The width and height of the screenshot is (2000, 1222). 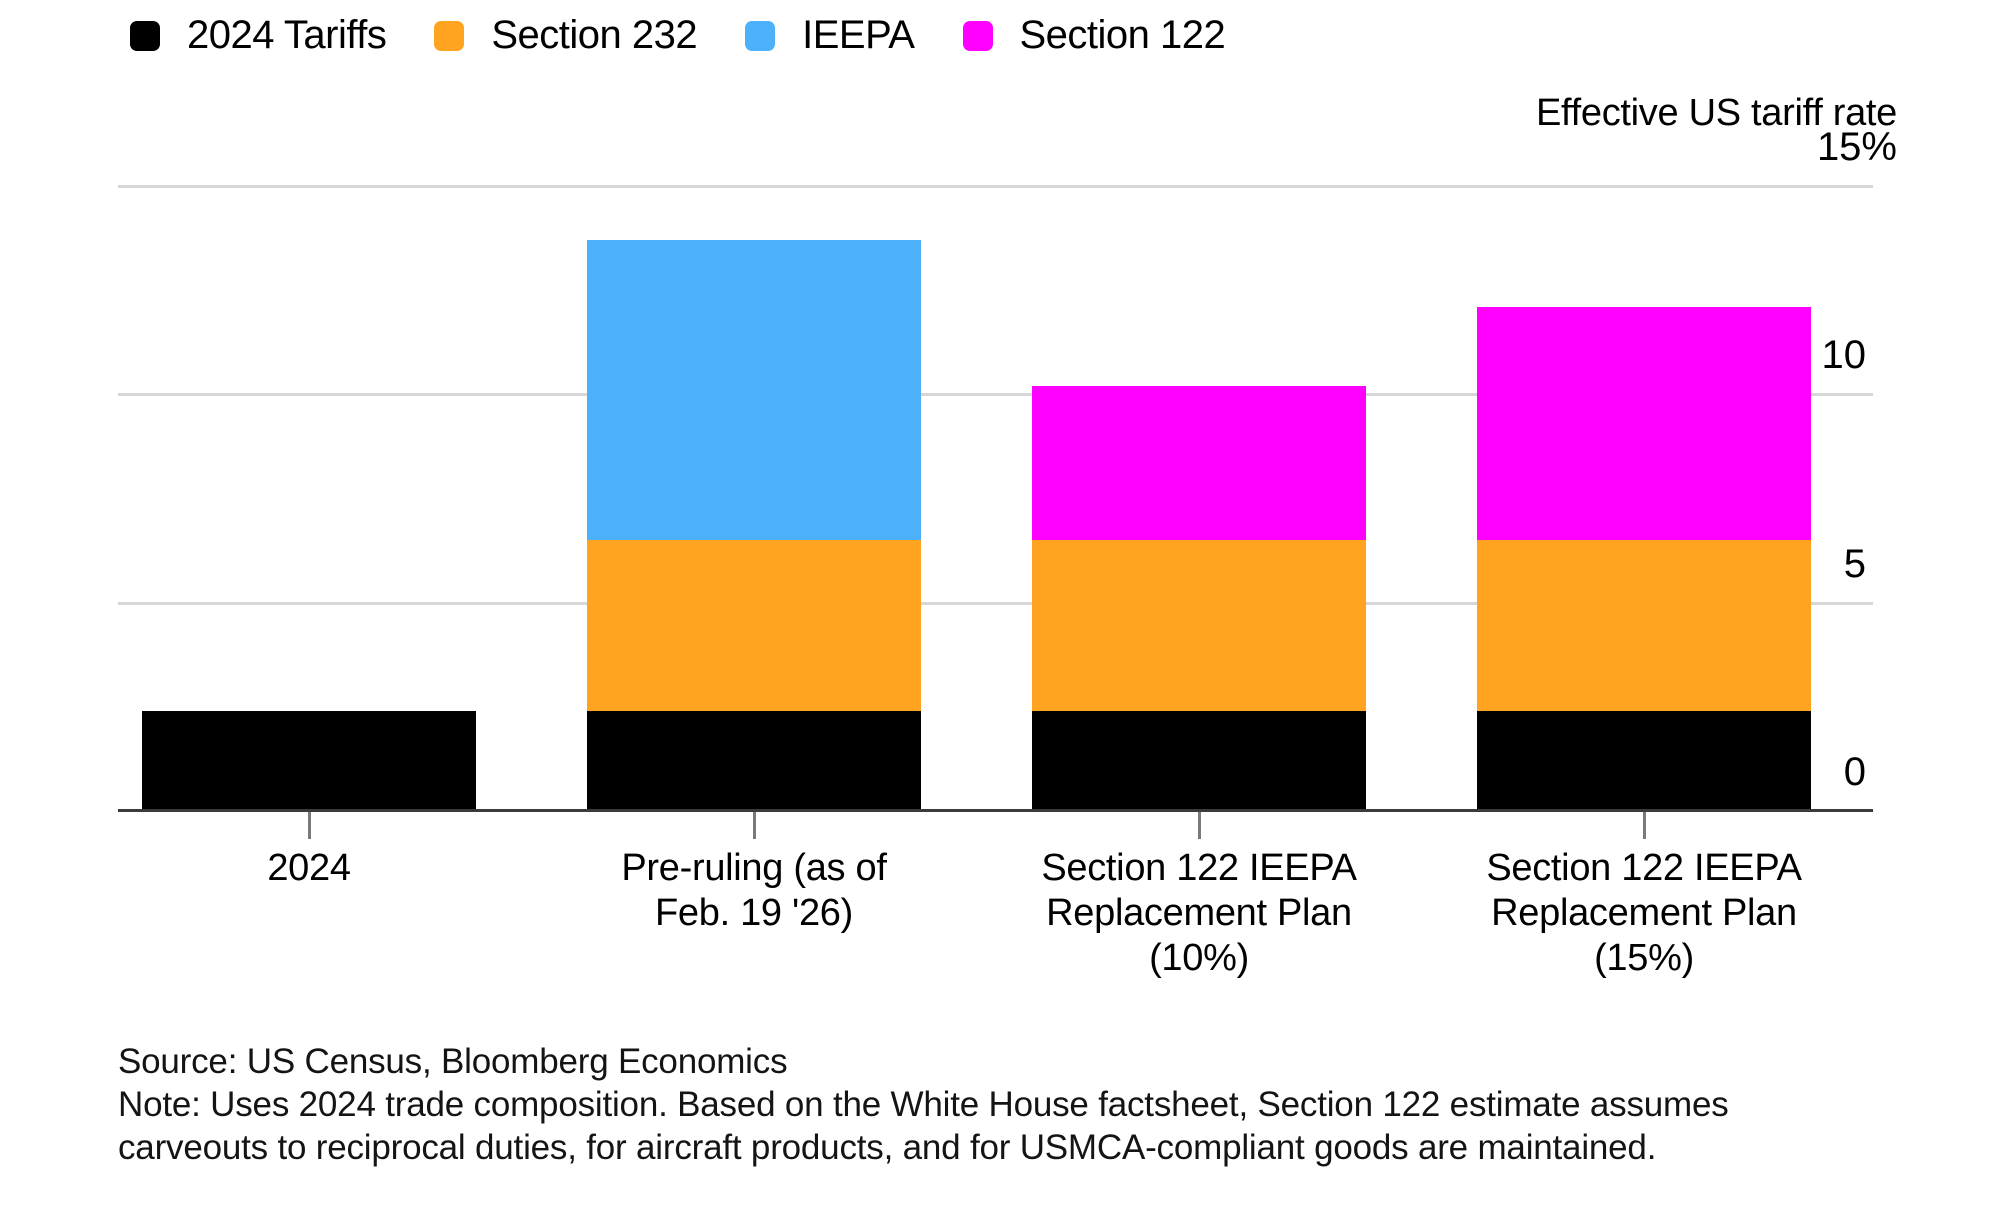 I want to click on legend-label: IEEPA, so click(x=858, y=35).